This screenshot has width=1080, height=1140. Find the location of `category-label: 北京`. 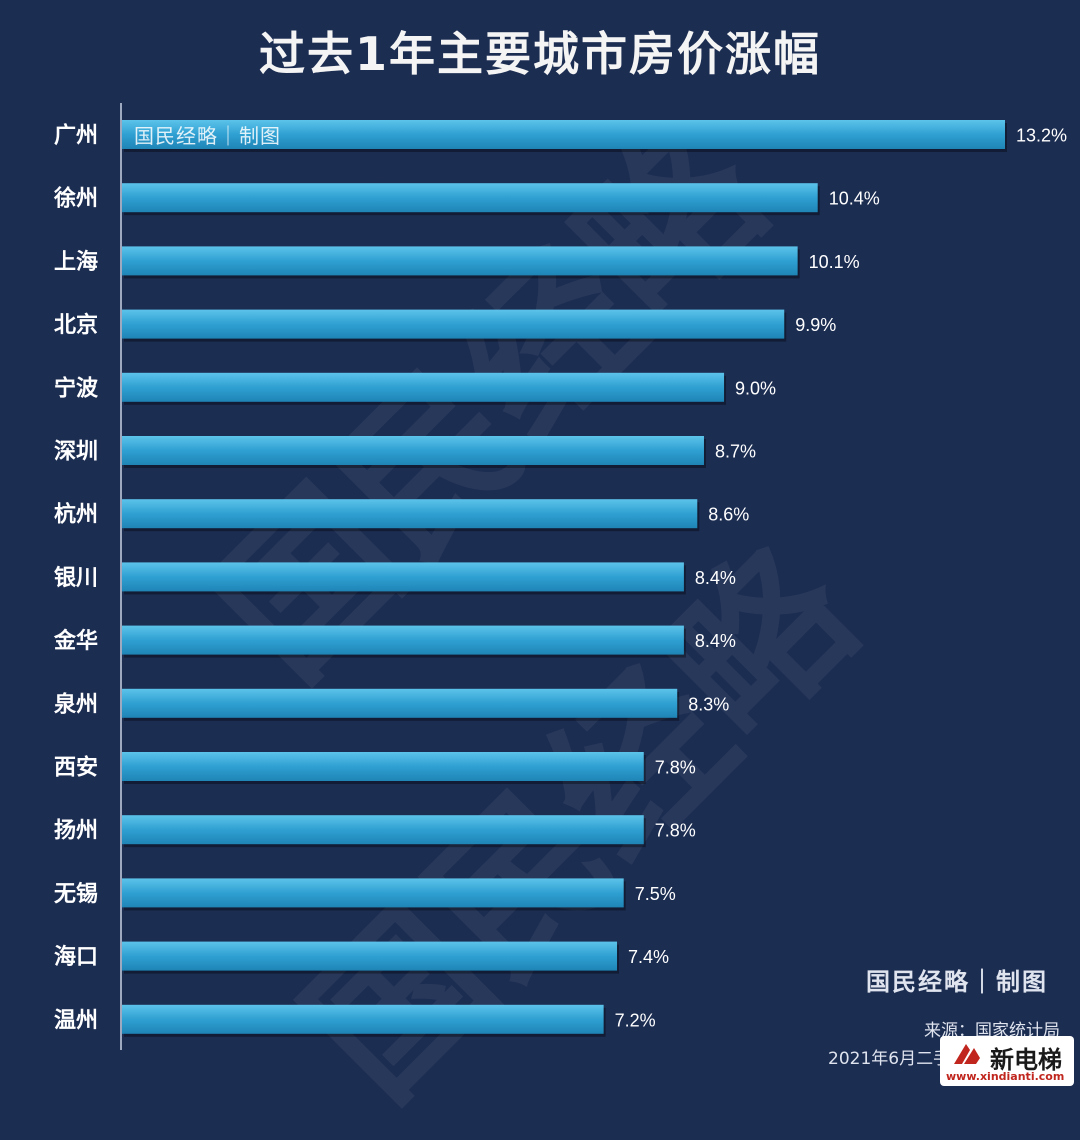

category-label: 北京 is located at coordinates (76, 325).